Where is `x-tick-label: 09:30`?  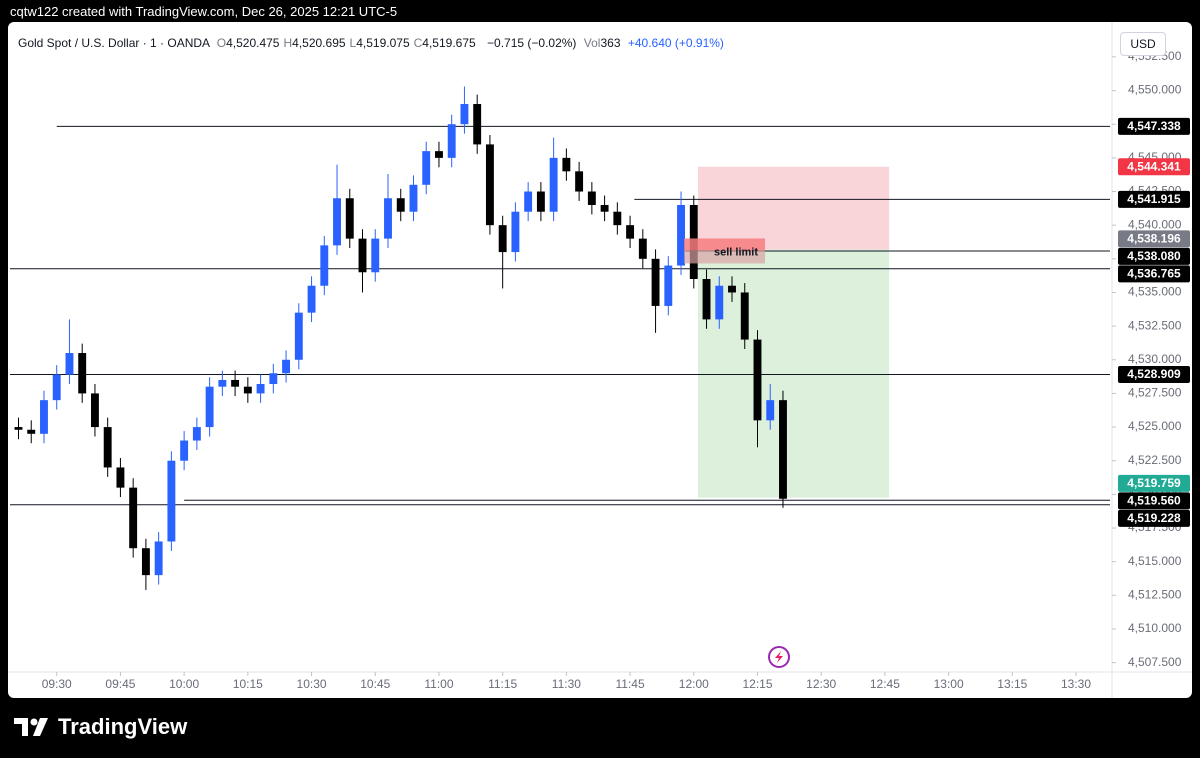 x-tick-label: 09:30 is located at coordinates (57, 684).